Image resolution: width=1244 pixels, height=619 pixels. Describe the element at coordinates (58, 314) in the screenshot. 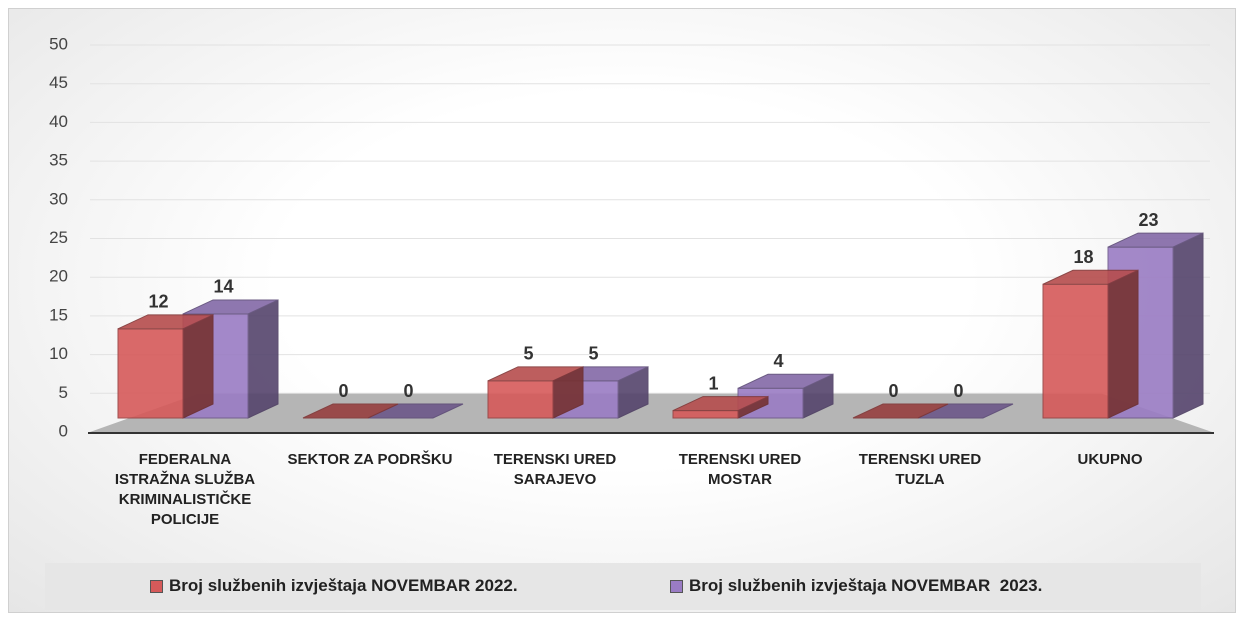

I see `y-tick-label: 15` at that location.